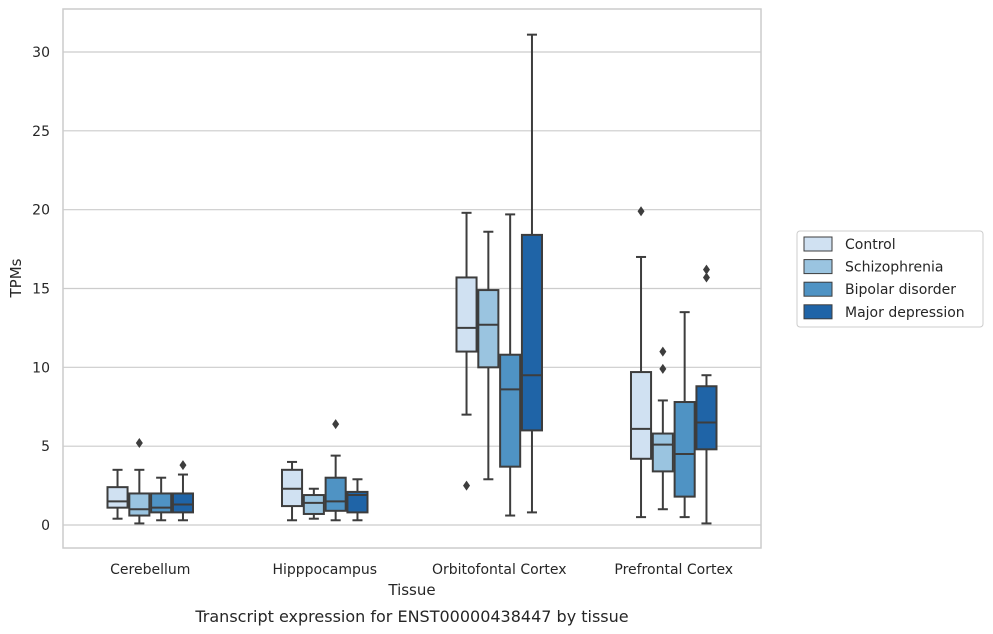 The image size is (993, 634). Describe the element at coordinates (150, 570) in the screenshot. I see `x-tick-label: Cerebellum` at that location.